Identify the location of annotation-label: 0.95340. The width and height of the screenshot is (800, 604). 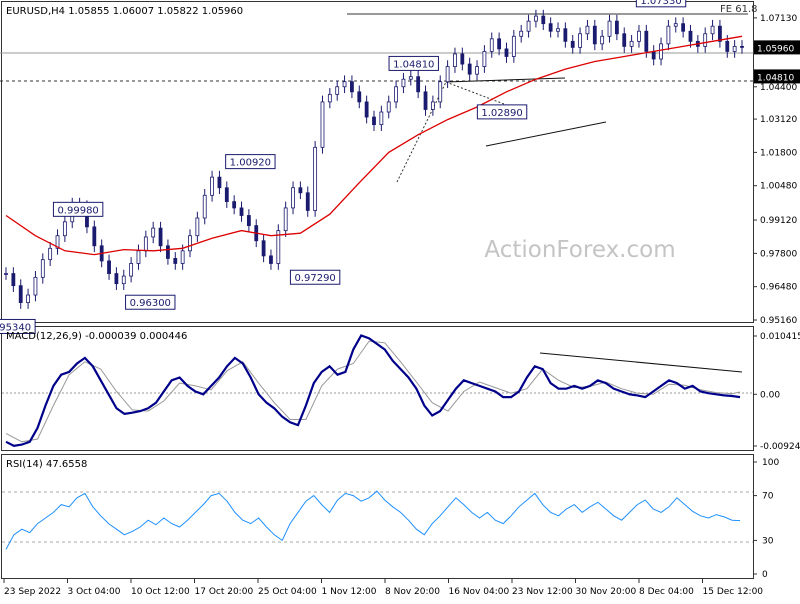
(15, 327).